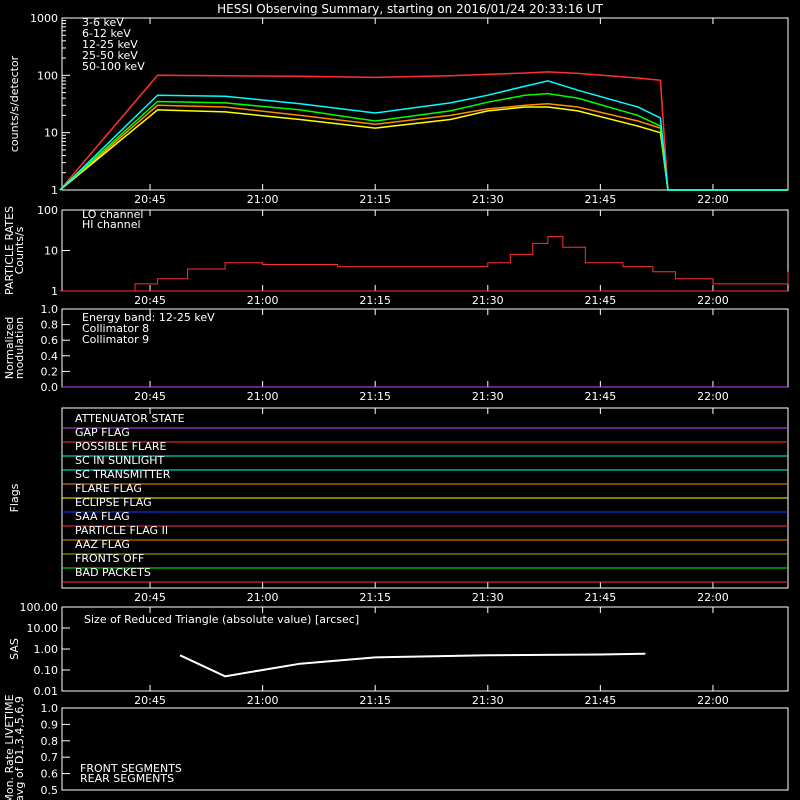  I want to click on y-tick-label: 10.00, so click(43, 628).